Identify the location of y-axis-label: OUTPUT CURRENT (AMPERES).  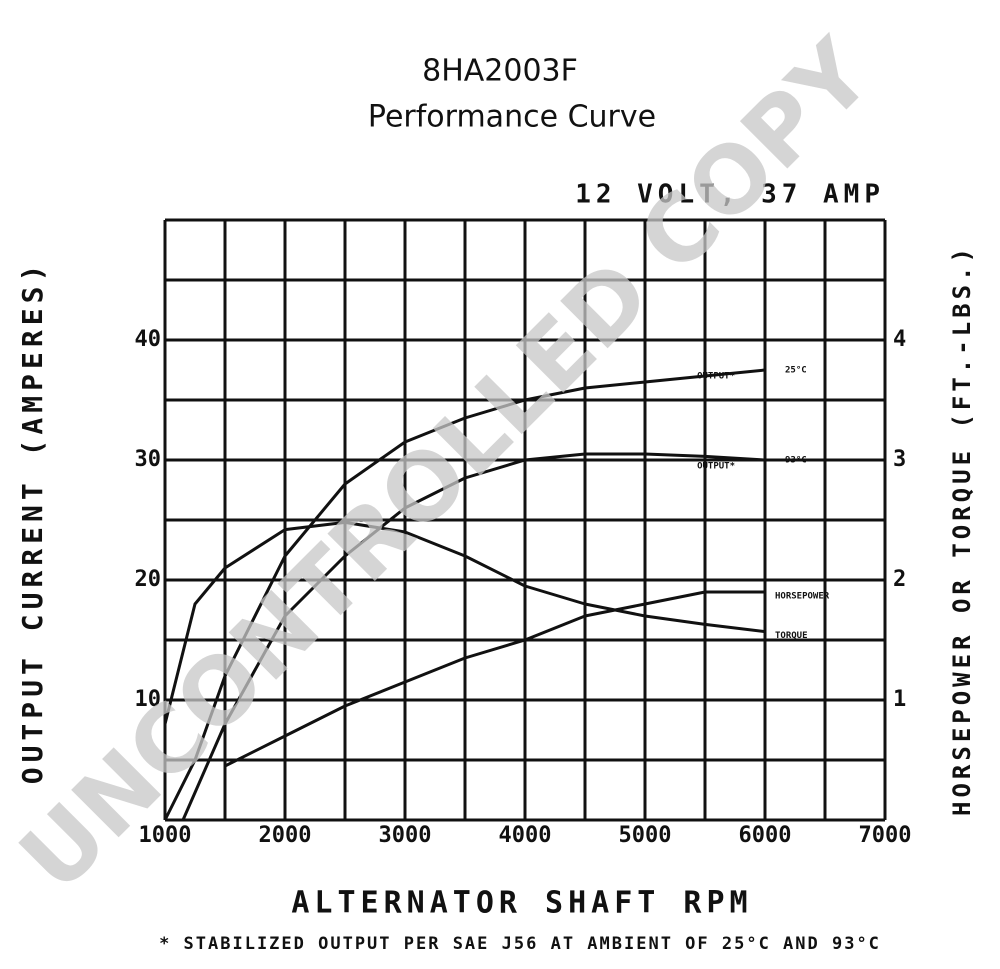
(32, 522).